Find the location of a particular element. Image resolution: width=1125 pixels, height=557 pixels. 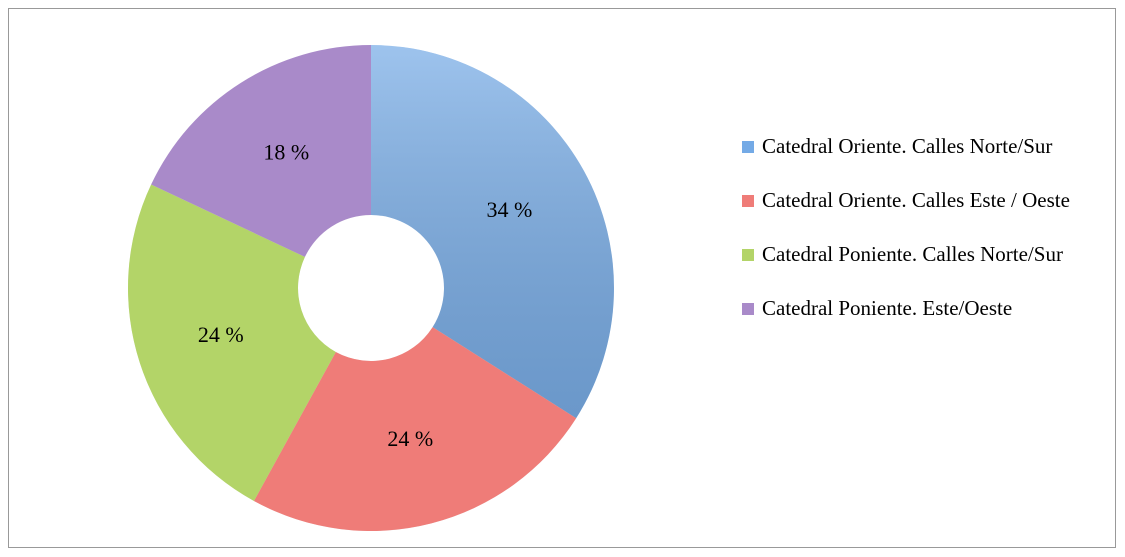

legend-item: Catedral Poniente. Calles Norte/Sur is located at coordinates (920, 254).